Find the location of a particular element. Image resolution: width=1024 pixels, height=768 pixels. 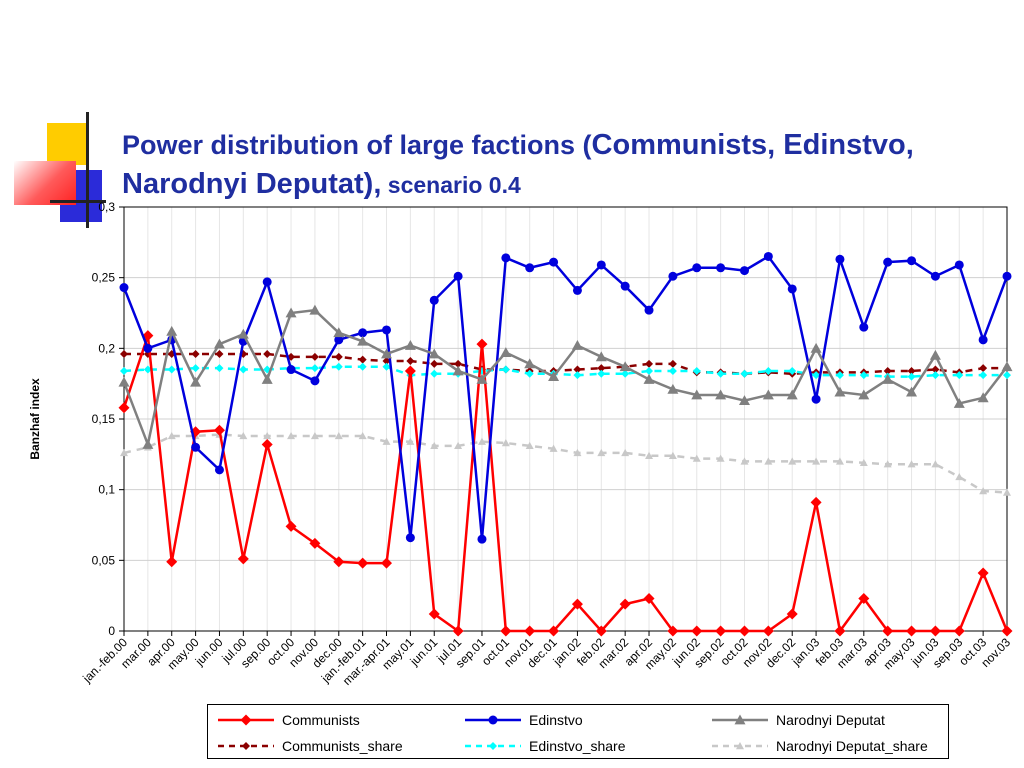

series-line-communists-share is located at coordinates (565, 364).